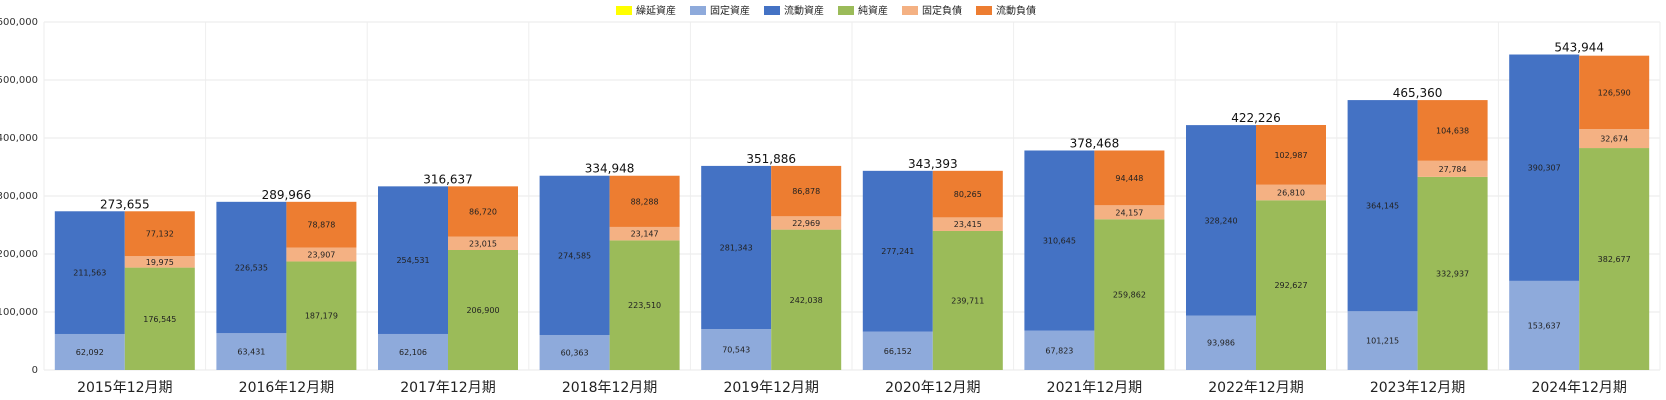 The width and height of the screenshot is (1666, 400). I want to click on data-label: 27,784, so click(1453, 169).